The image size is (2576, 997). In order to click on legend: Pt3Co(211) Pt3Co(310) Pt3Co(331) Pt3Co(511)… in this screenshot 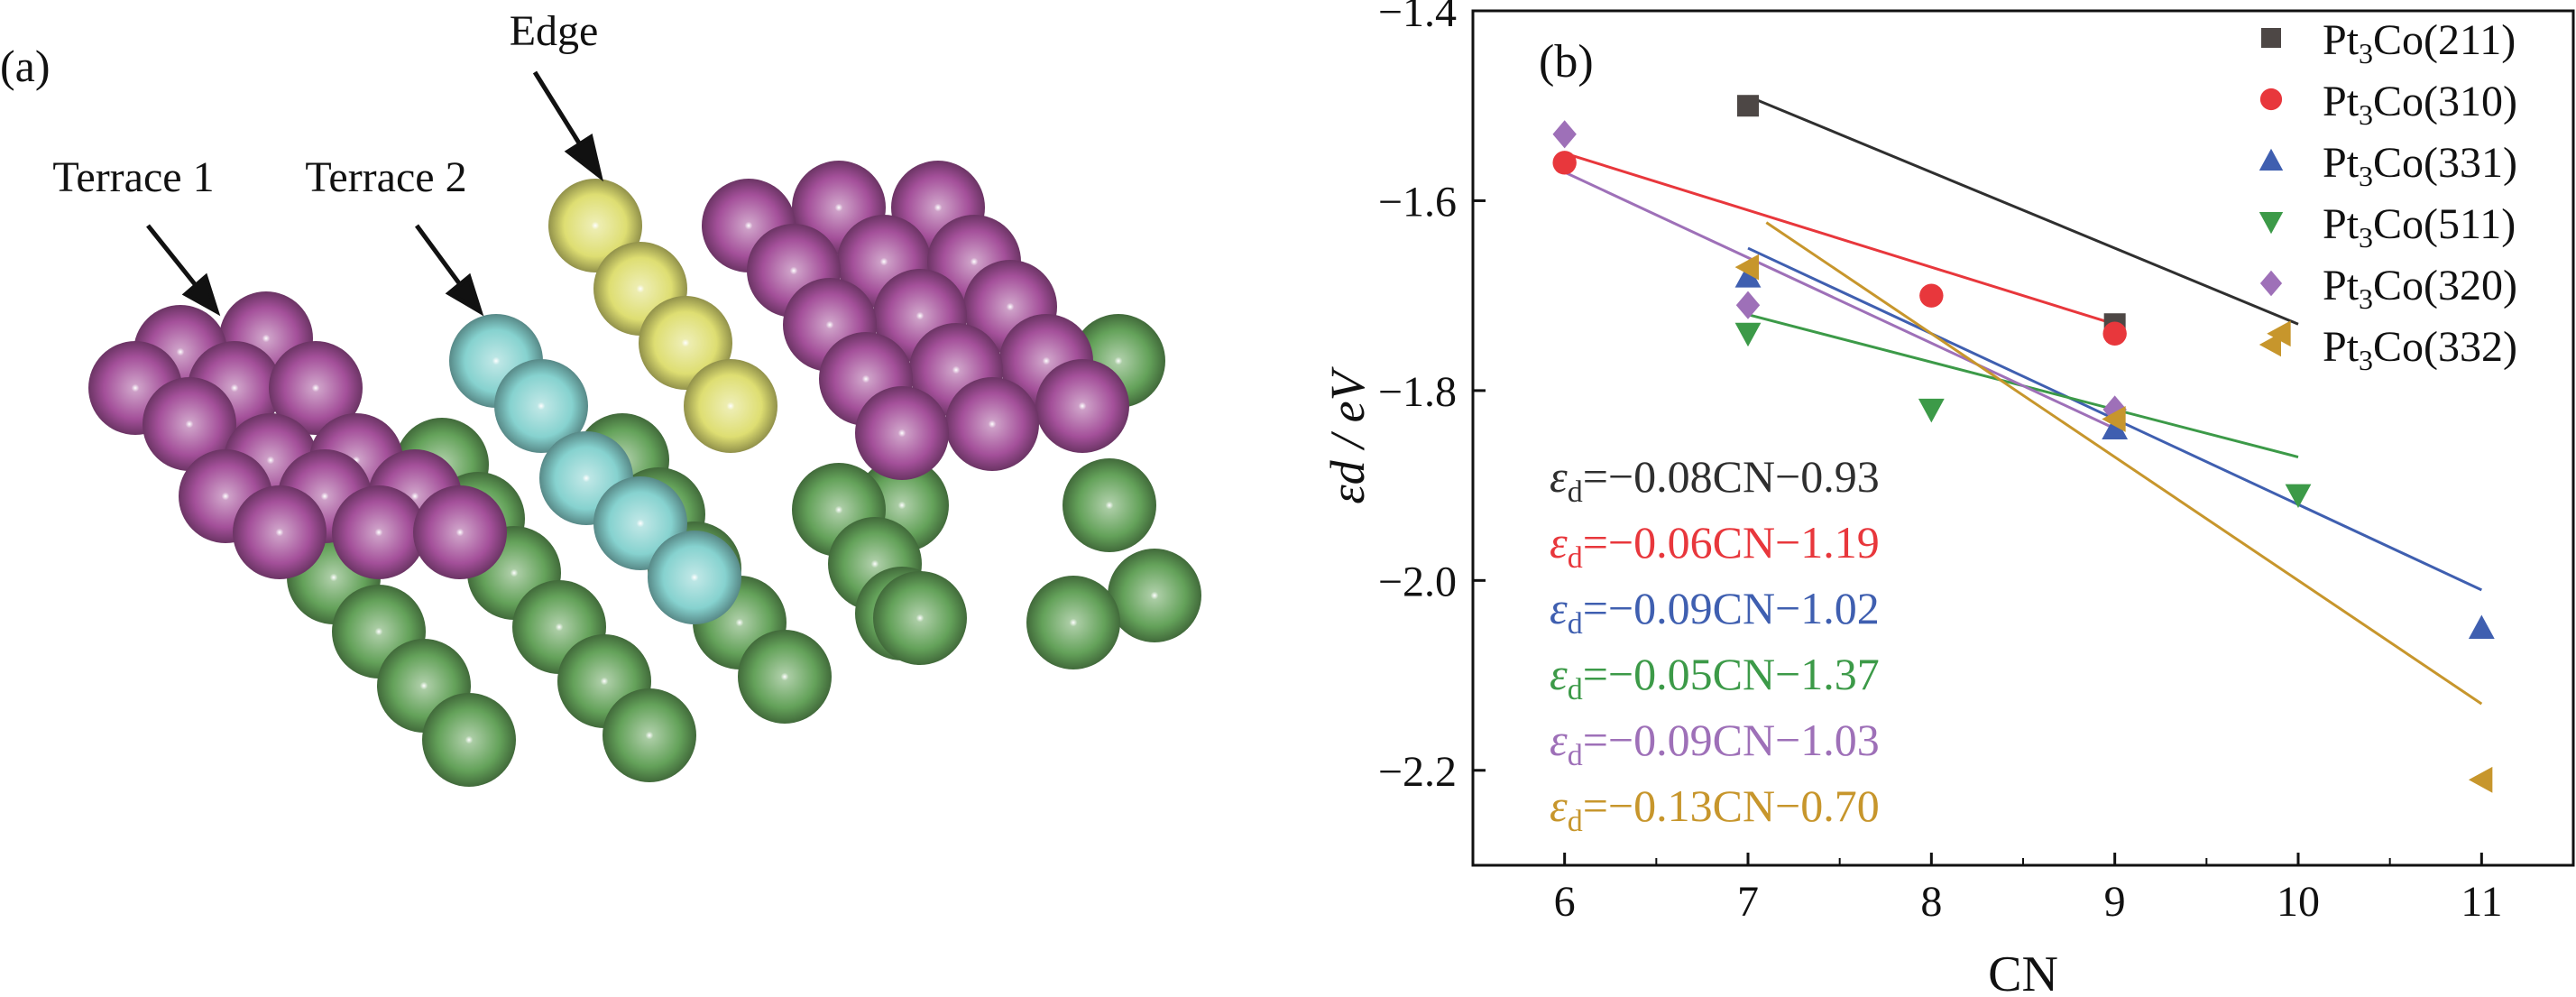, I will do `click(2388, 196)`.